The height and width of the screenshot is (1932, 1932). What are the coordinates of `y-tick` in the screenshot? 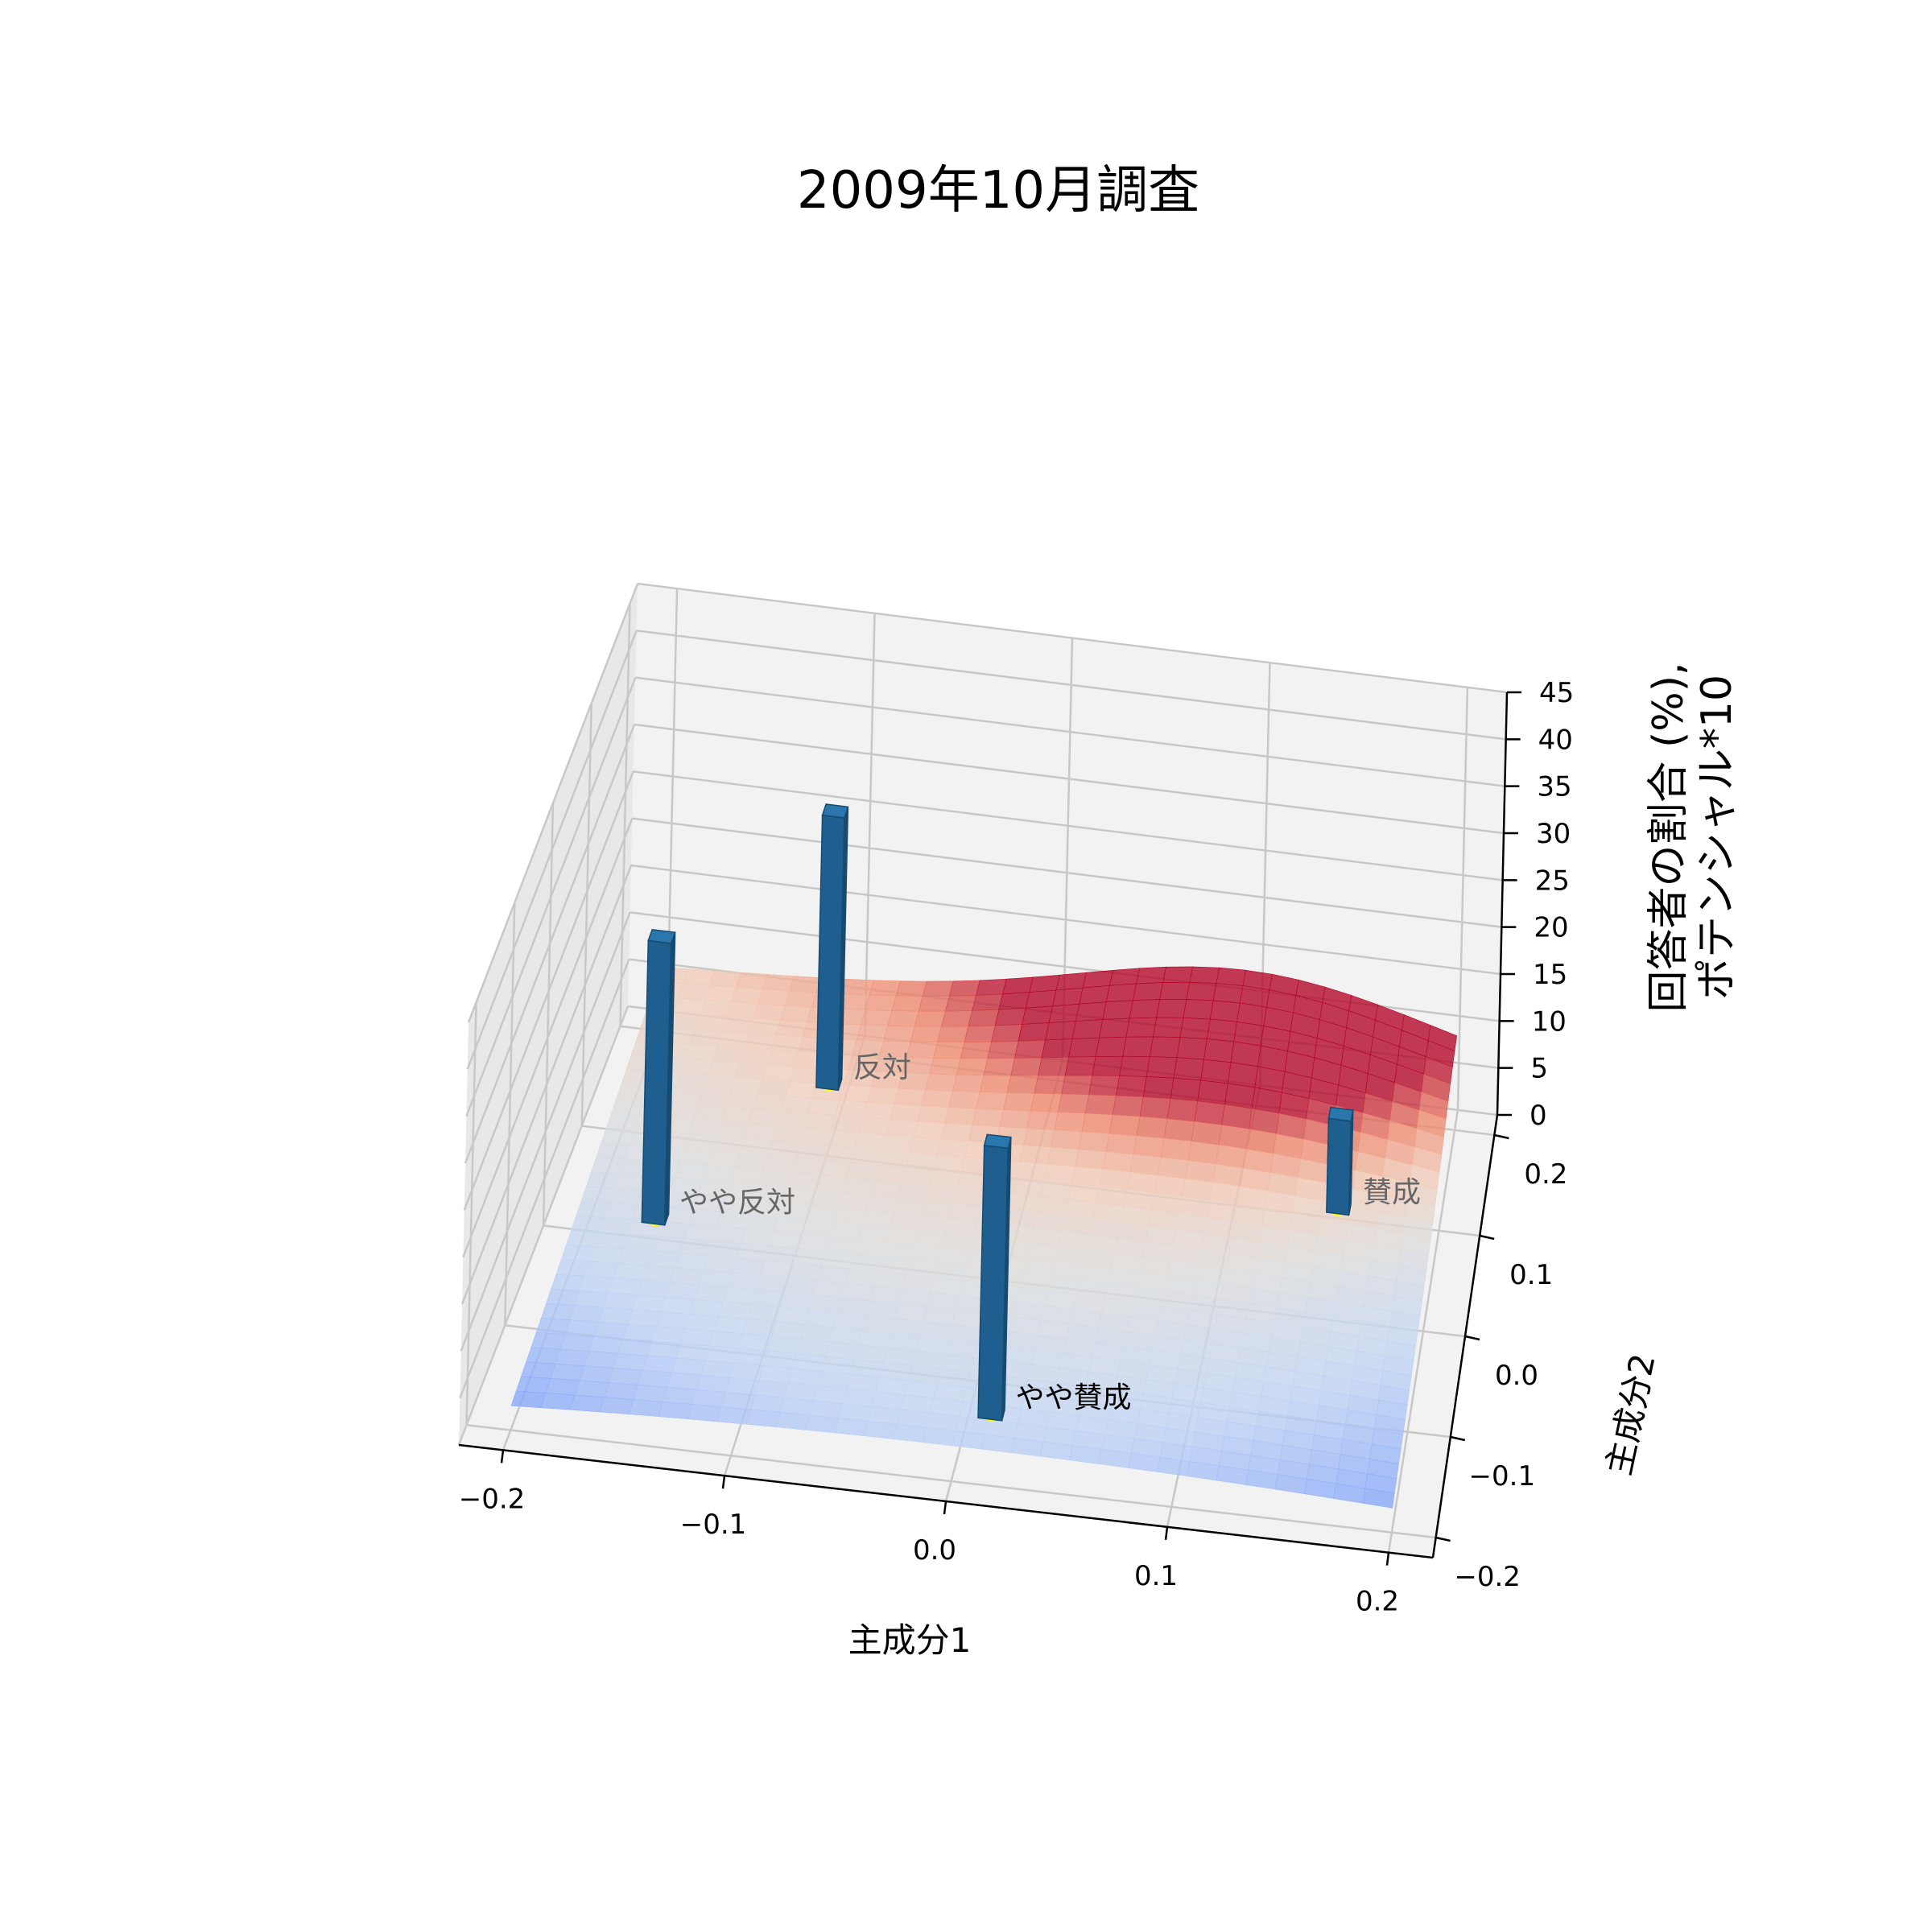 It's located at (1443, 1539).